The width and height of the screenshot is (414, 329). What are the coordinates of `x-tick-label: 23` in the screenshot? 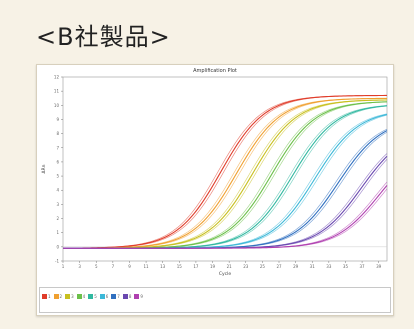 It's located at (246, 266).